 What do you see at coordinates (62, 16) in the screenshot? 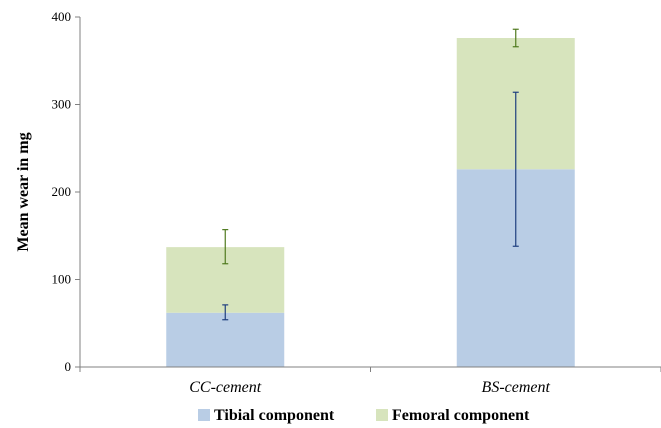
I see `y-tick-label-400: 400` at bounding box center [62, 16].